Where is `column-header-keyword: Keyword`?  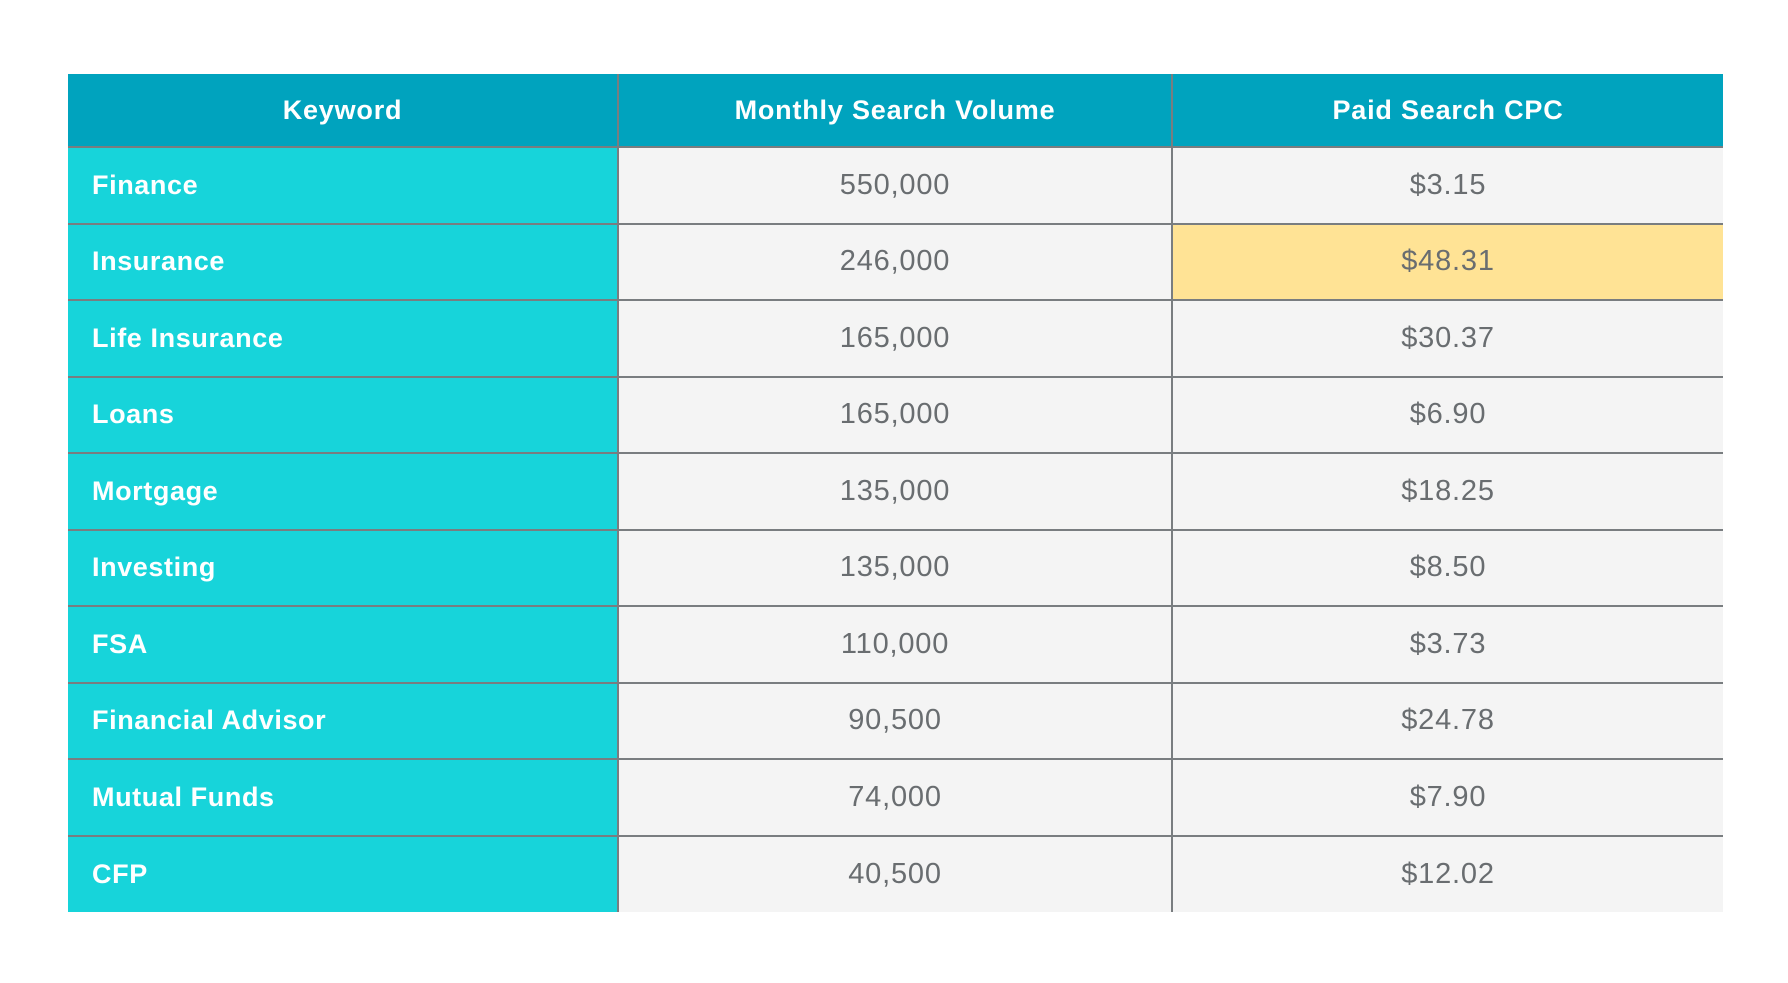
column-header-keyword: Keyword is located at coordinates (343, 110).